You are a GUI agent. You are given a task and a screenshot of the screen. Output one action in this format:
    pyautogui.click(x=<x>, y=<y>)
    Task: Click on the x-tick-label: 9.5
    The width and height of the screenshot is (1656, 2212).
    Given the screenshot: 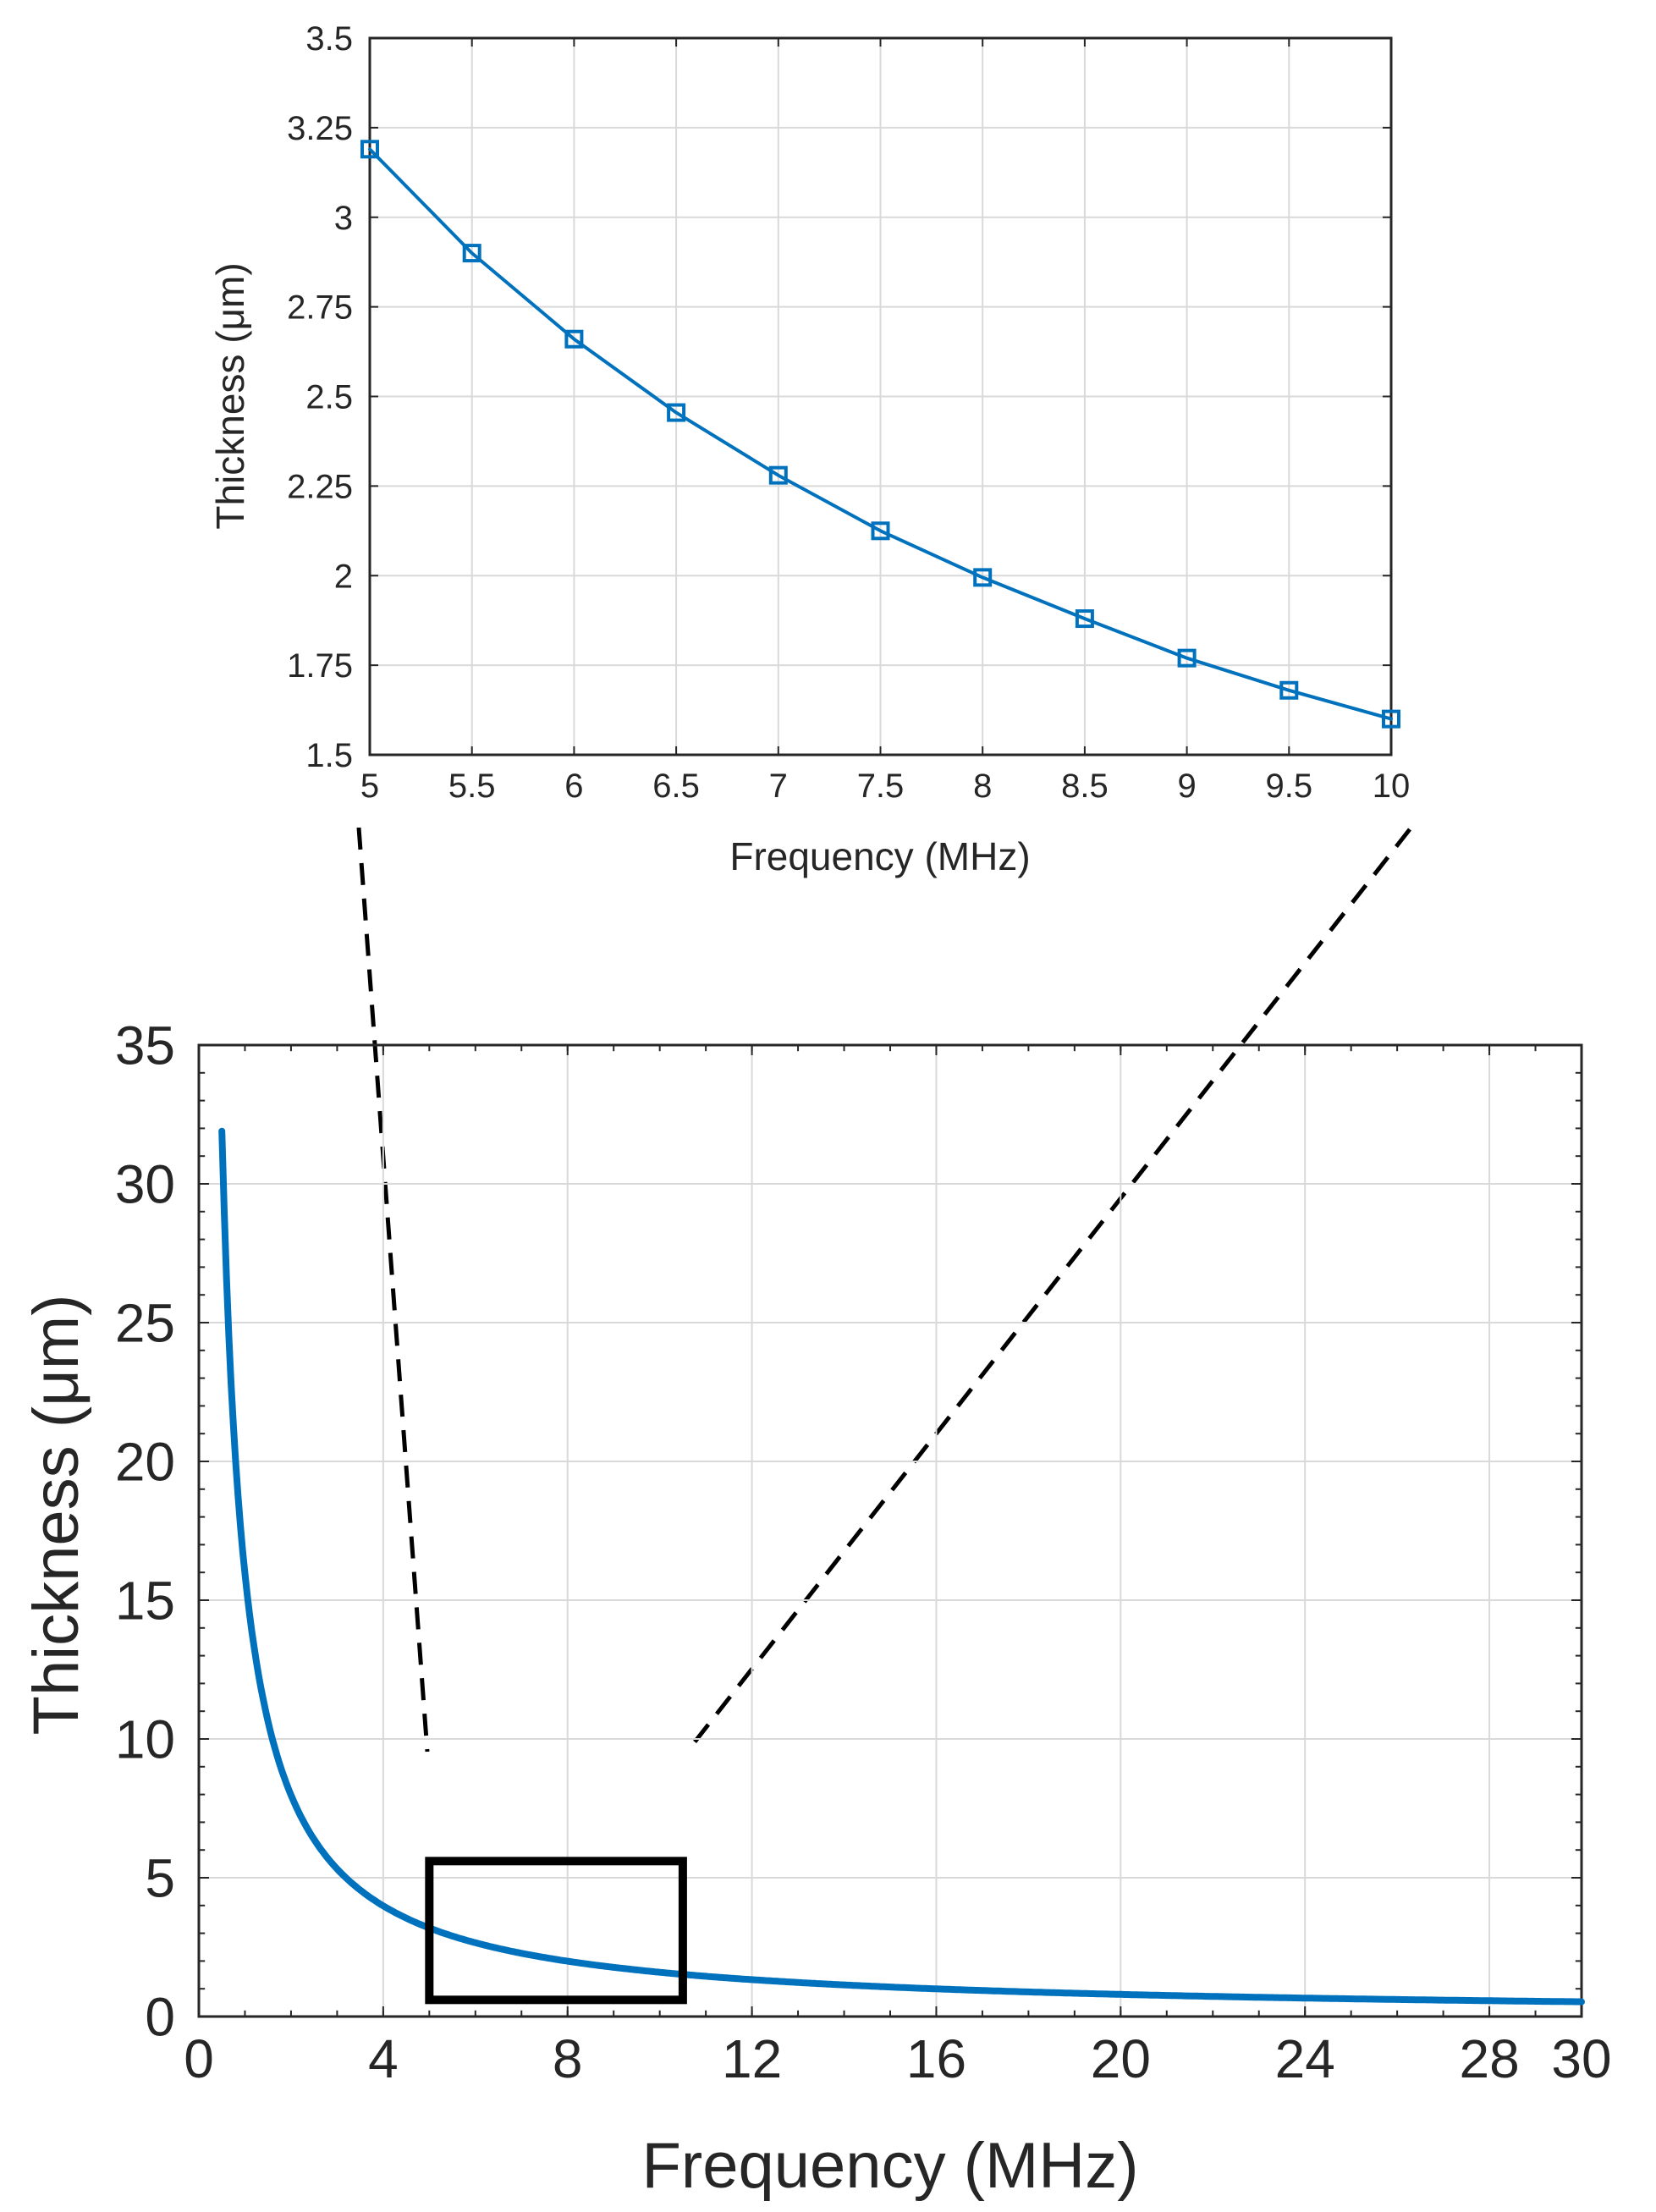 What is the action you would take?
    pyautogui.click(x=1288, y=786)
    